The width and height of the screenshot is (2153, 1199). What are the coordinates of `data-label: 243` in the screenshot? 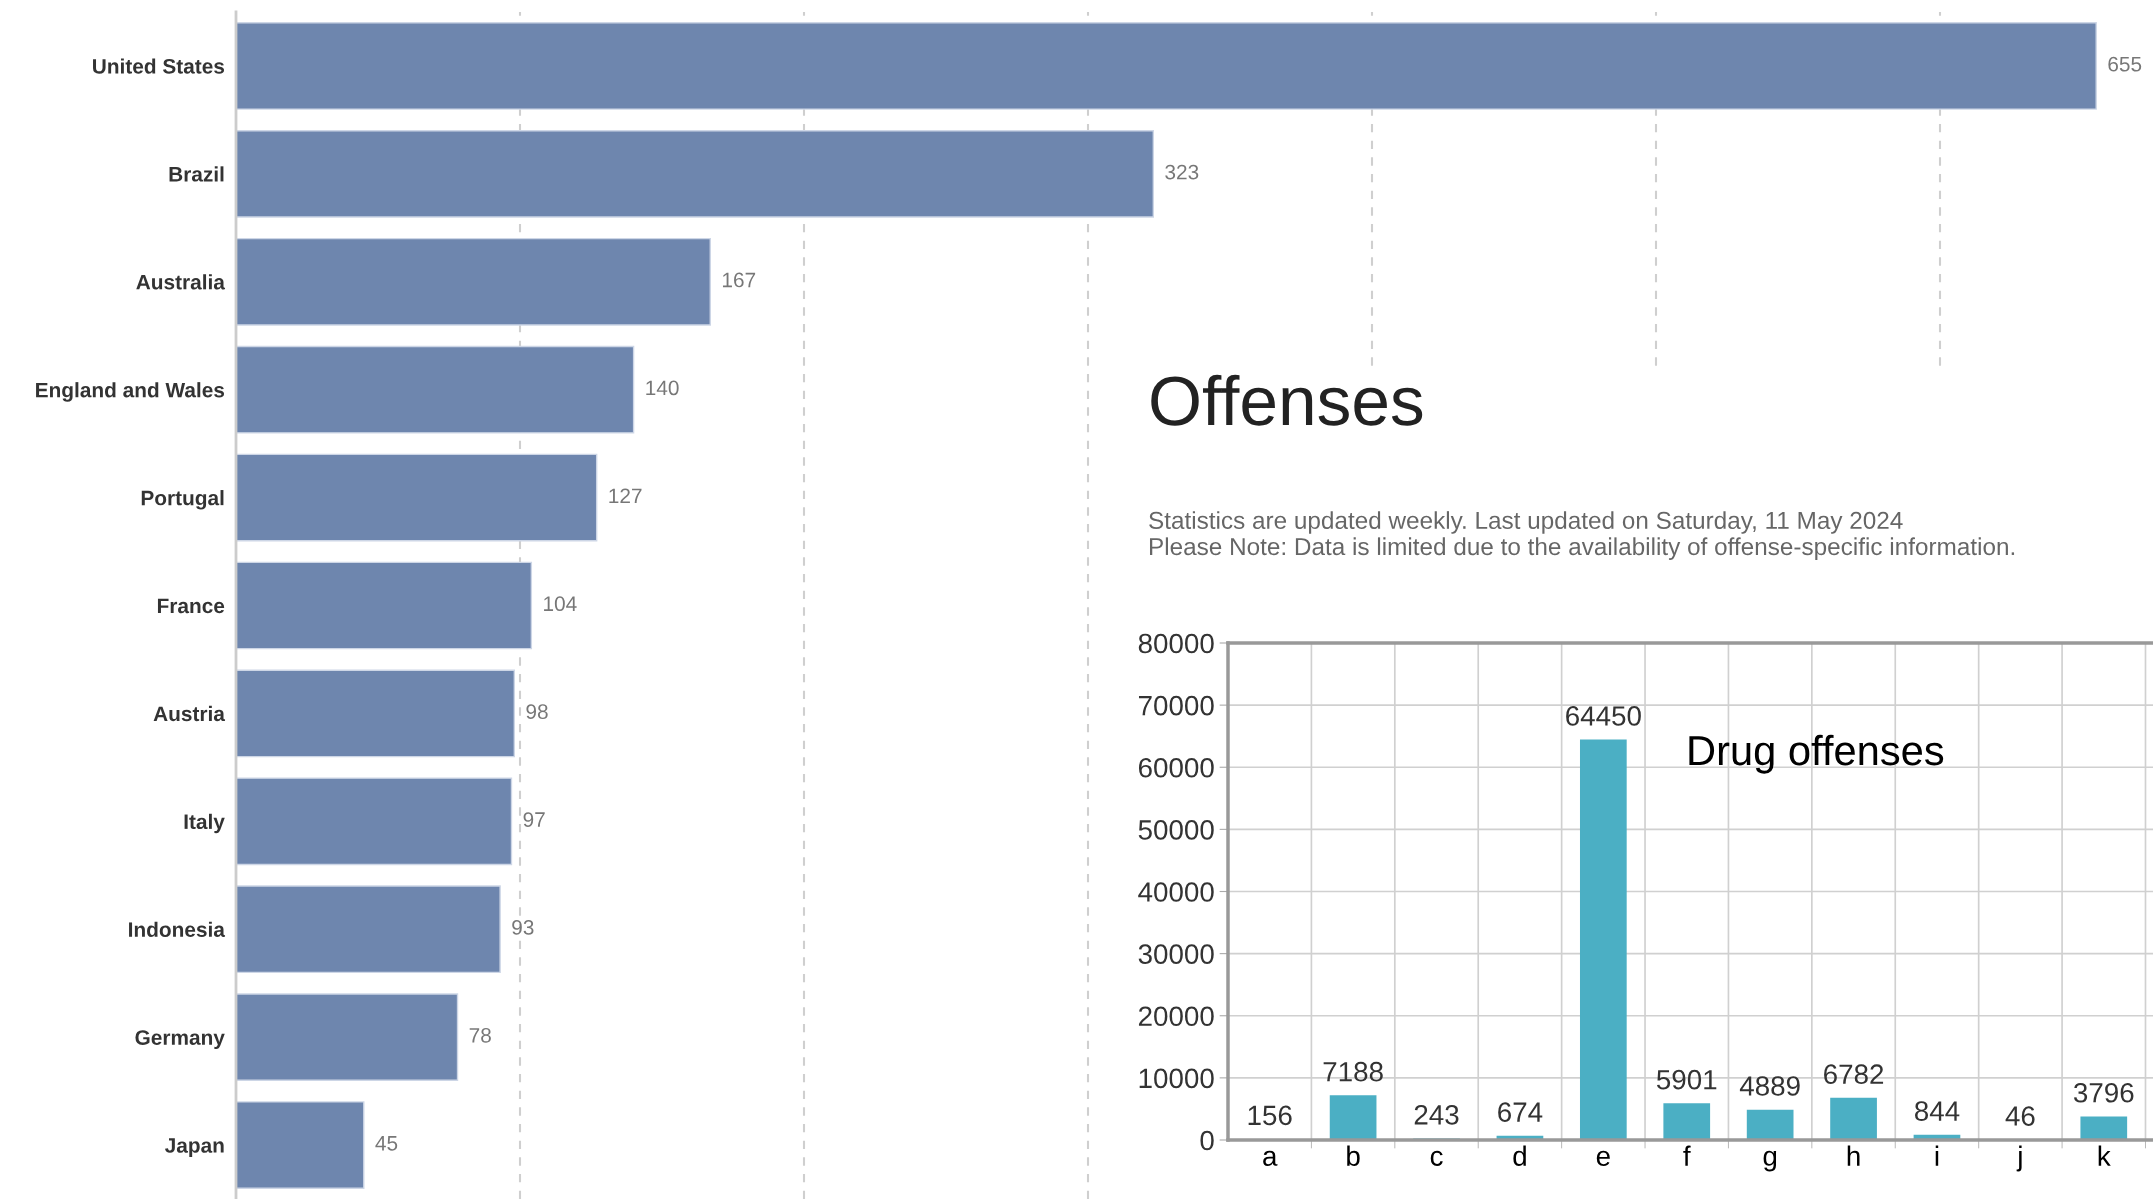 It's located at (1436, 1115).